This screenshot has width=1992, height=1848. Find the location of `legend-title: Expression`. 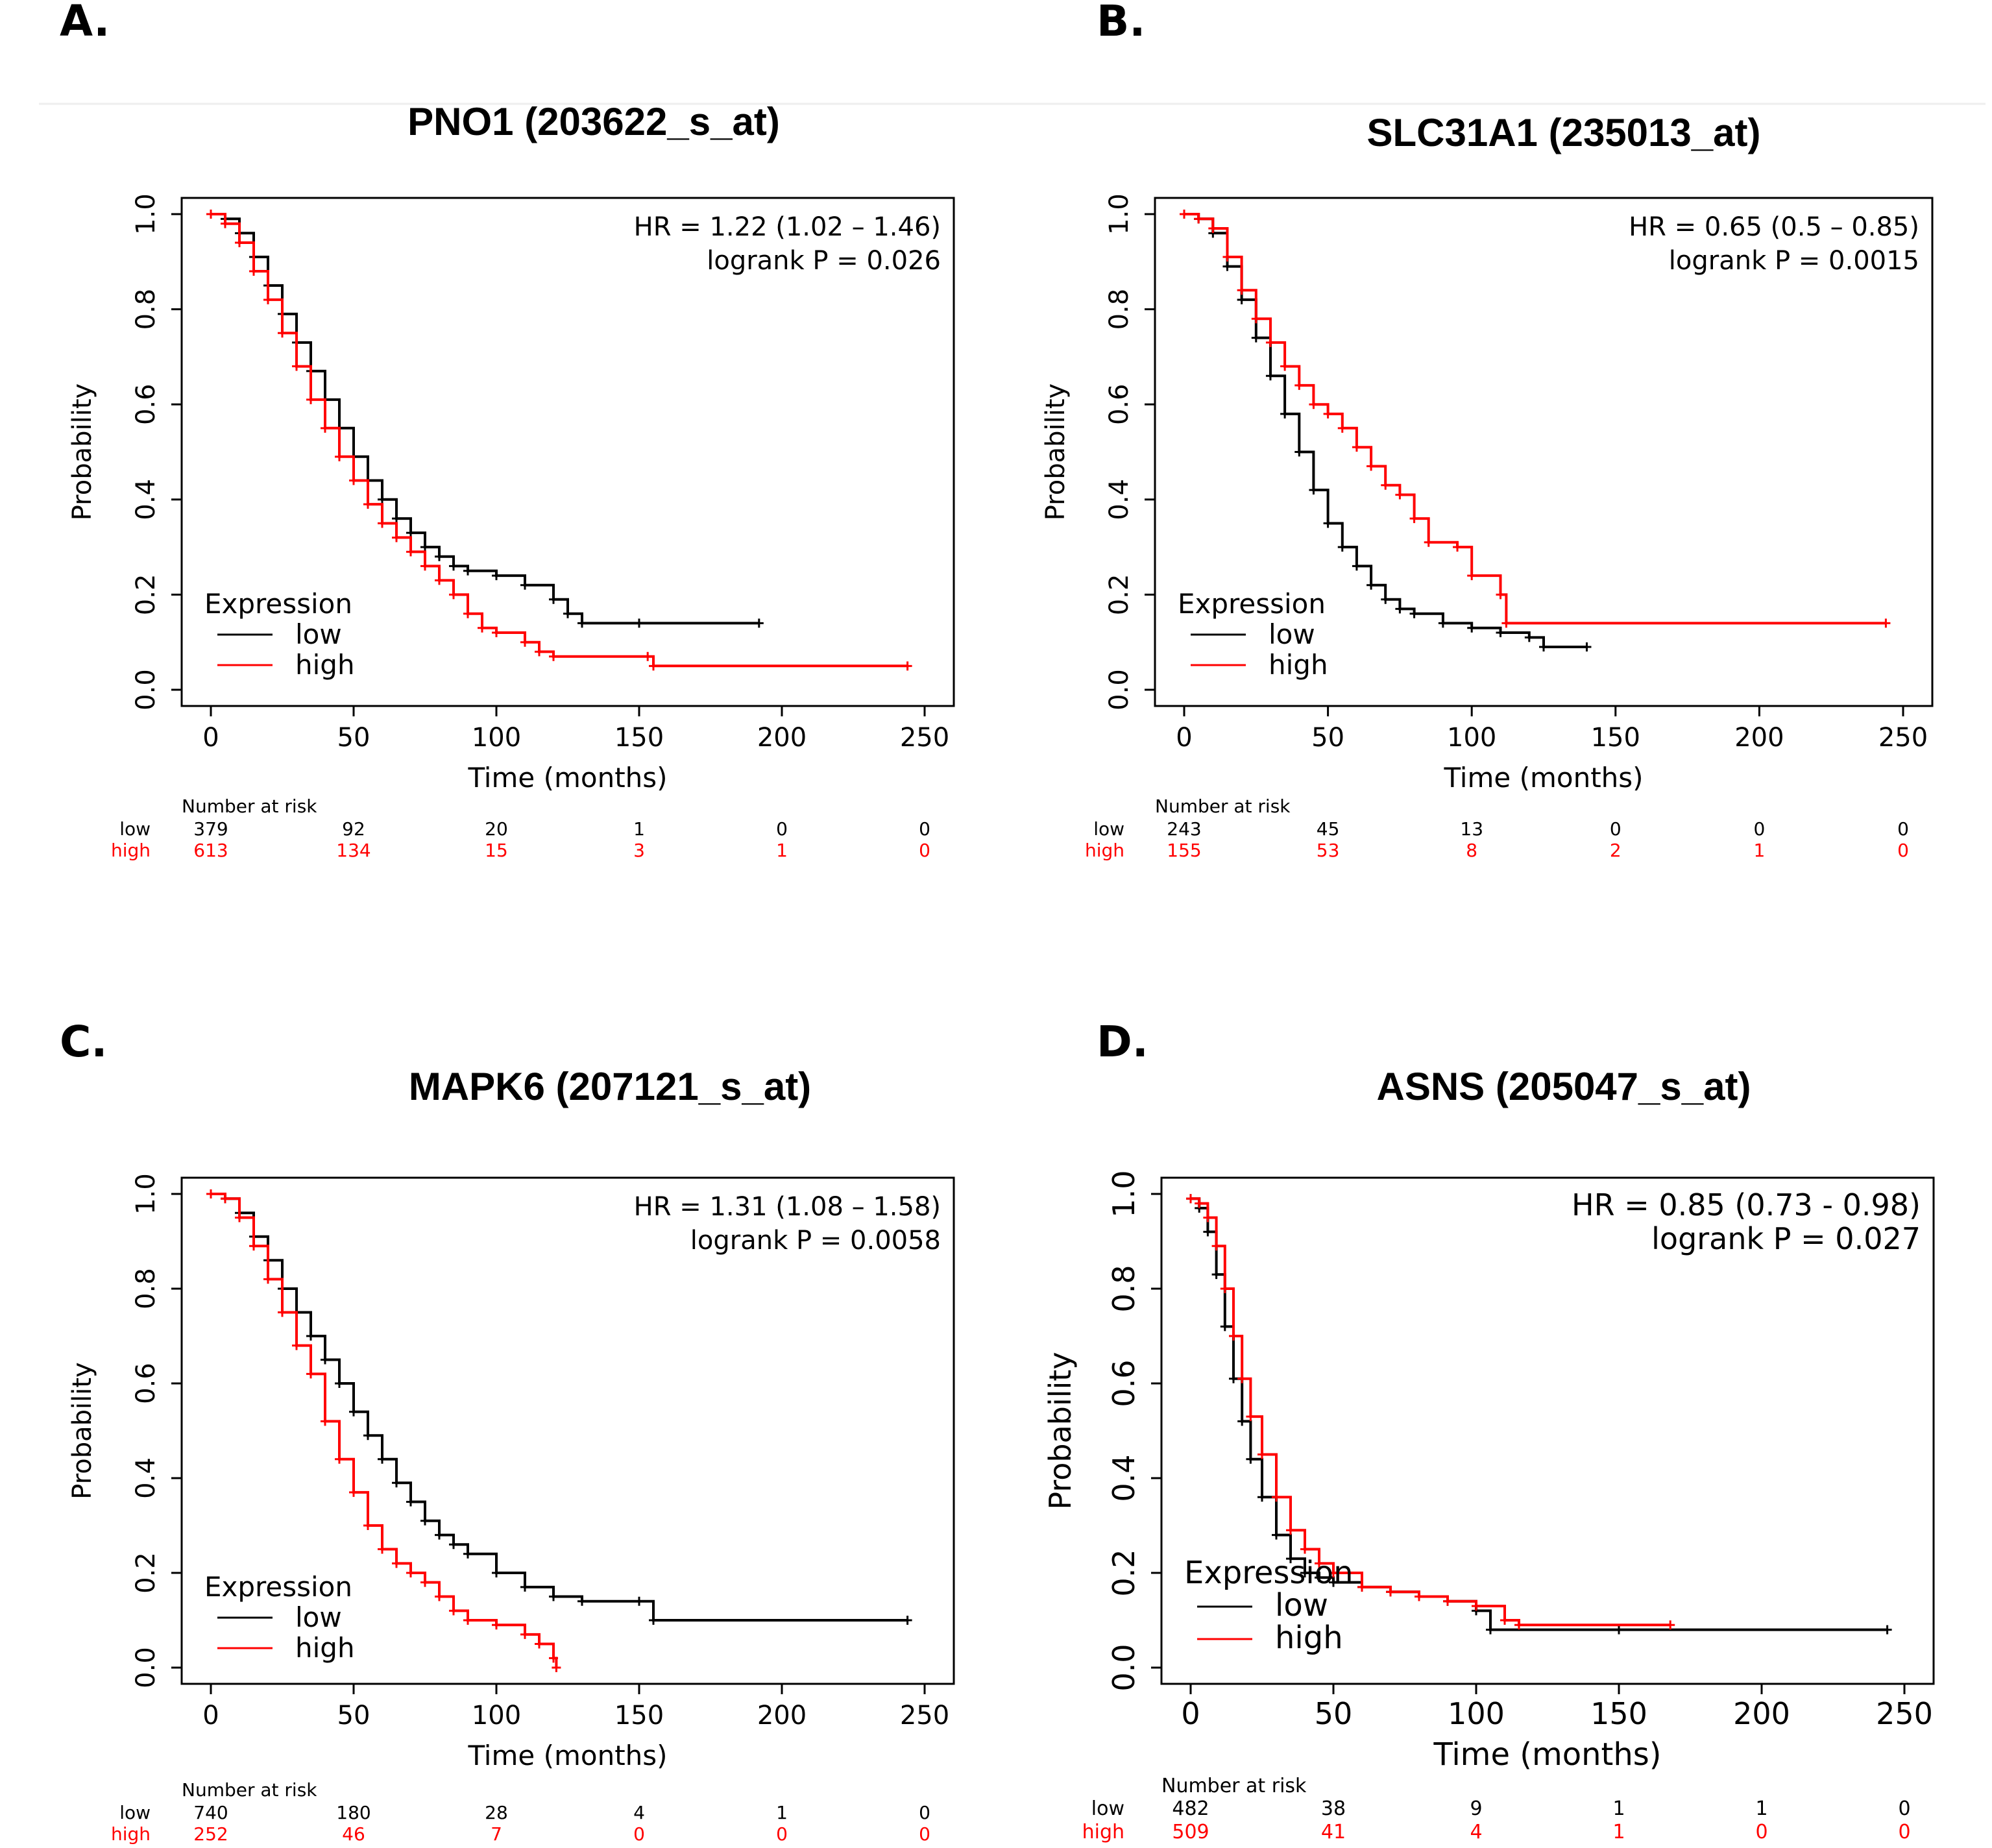

legend-title: Expression is located at coordinates (278, 1587).